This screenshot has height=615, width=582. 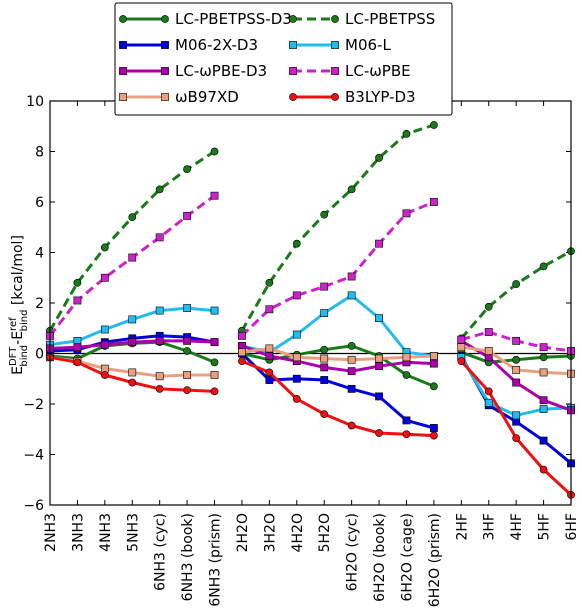 I want to click on x-tick-label: 4NH3, so click(x=106, y=532).